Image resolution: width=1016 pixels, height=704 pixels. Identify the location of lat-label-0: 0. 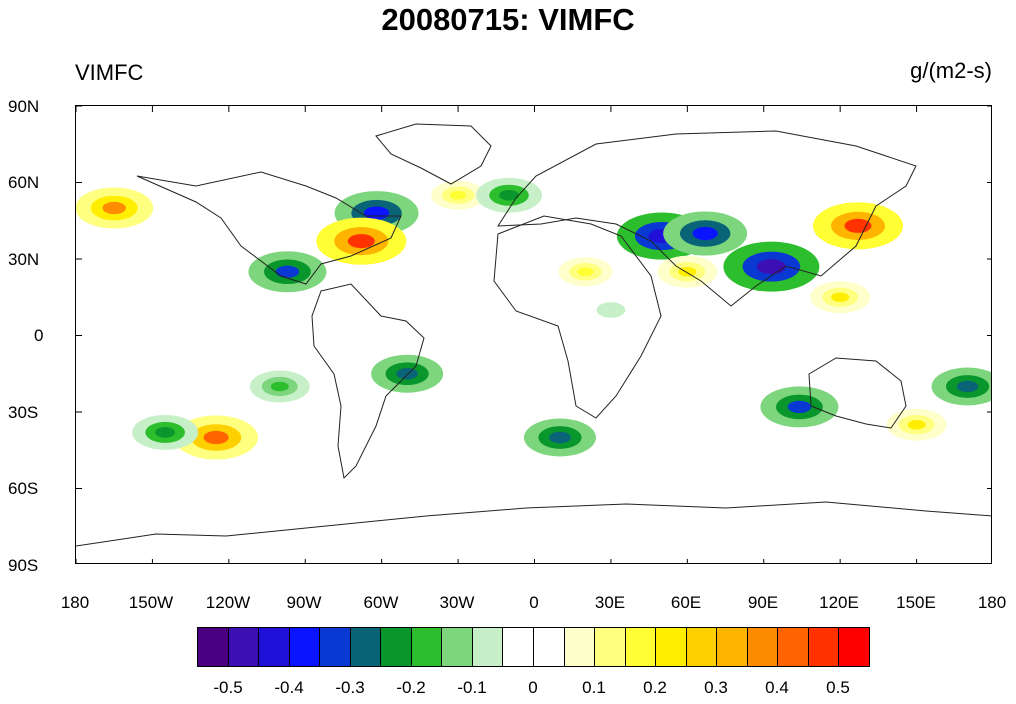
(39, 335).